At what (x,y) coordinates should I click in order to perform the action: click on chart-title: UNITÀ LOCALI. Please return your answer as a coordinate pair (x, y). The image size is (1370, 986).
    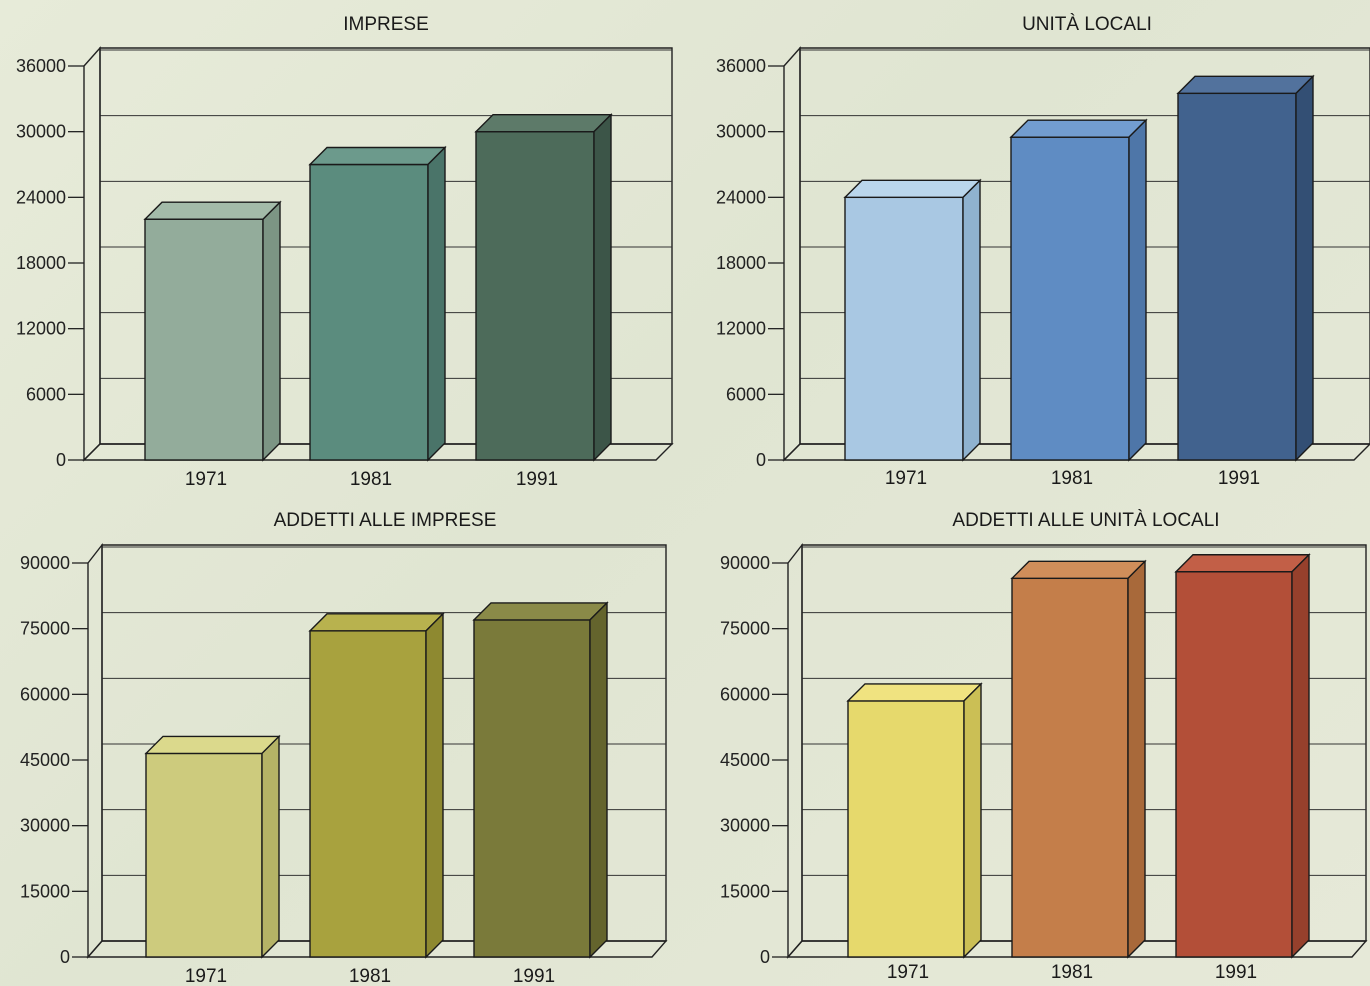
    Looking at the image, I should click on (1087, 24).